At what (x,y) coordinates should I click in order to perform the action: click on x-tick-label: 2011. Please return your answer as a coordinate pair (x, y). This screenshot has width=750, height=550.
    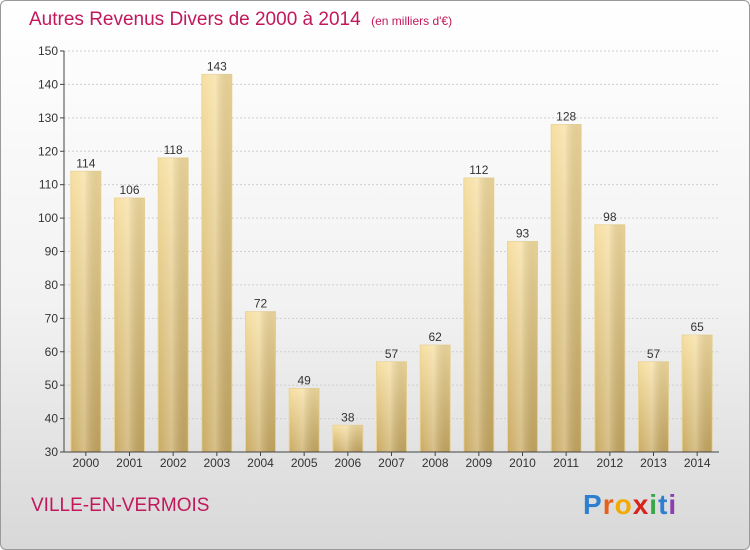
    Looking at the image, I should click on (566, 463).